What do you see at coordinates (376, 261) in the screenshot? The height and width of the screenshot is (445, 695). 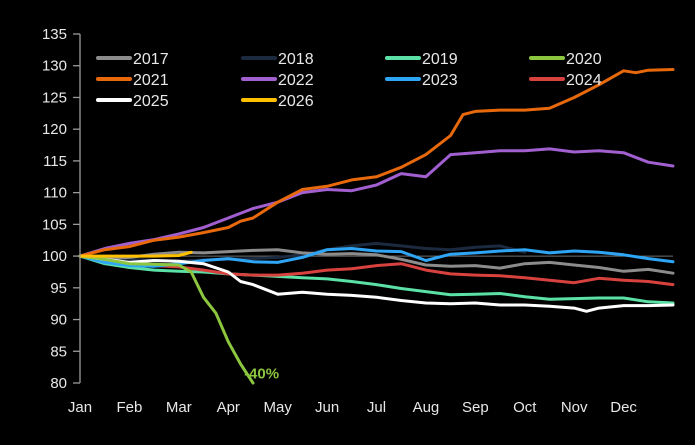 I see `series-line-2017` at bounding box center [376, 261].